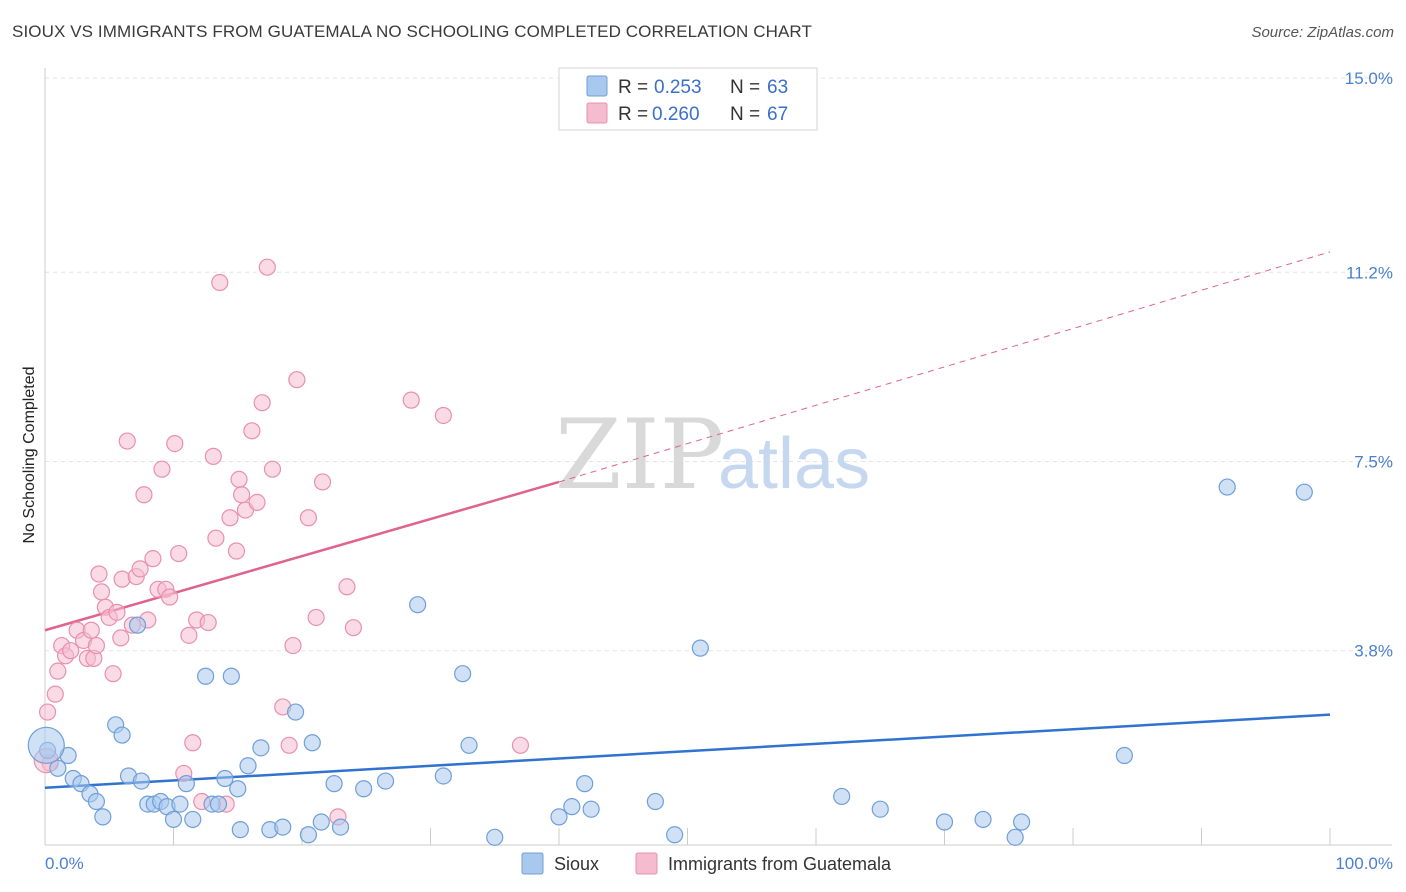 The height and width of the screenshot is (892, 1406). I want to click on bottom-legend-label-sioux: Sioux, so click(576, 864).